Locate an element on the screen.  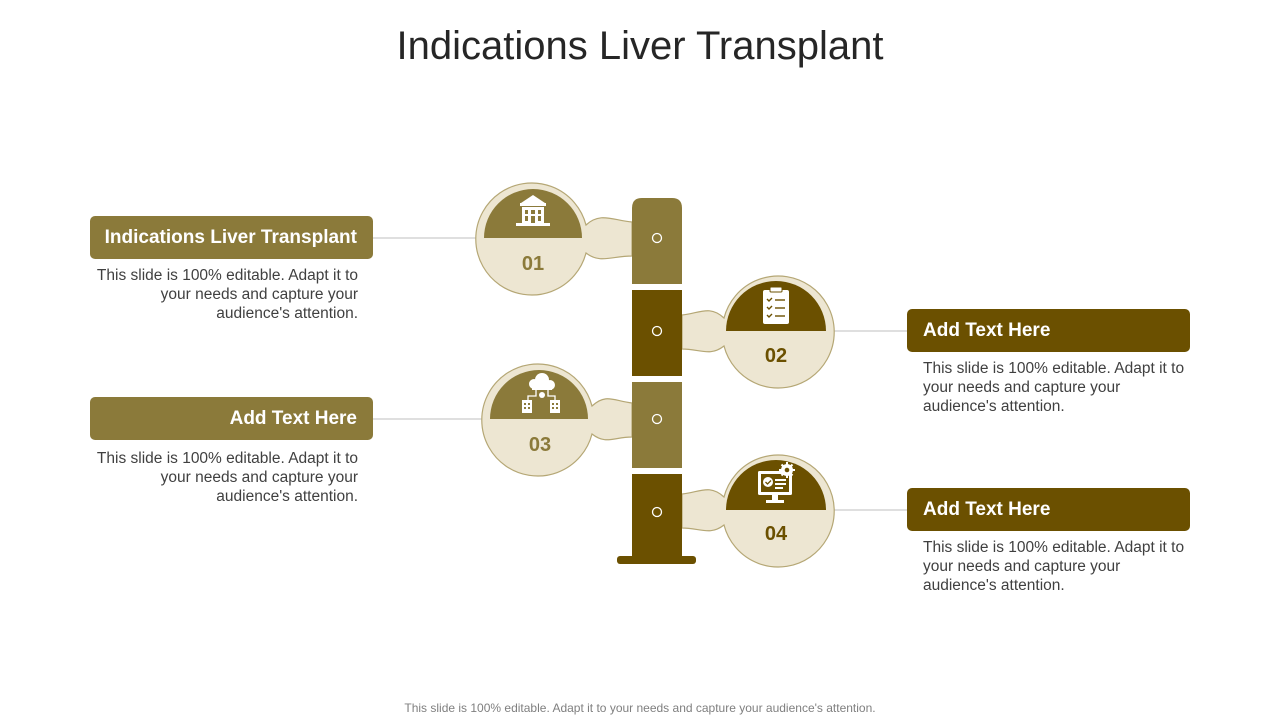
step-heading-03: Add Text Here is located at coordinates (231, 418).